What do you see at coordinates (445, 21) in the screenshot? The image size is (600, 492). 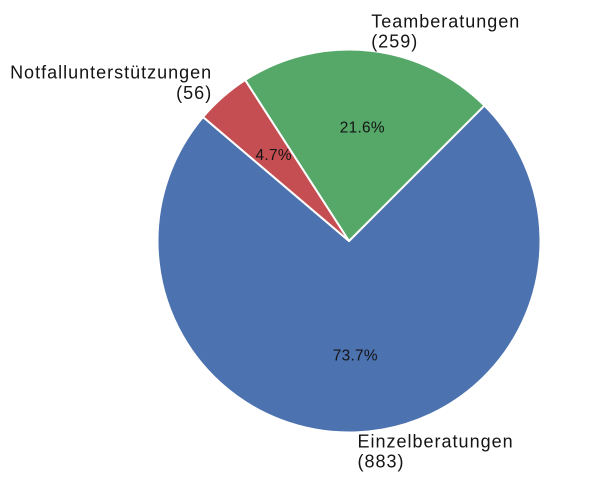 I see `svg-text: Teamberatungen` at bounding box center [445, 21].